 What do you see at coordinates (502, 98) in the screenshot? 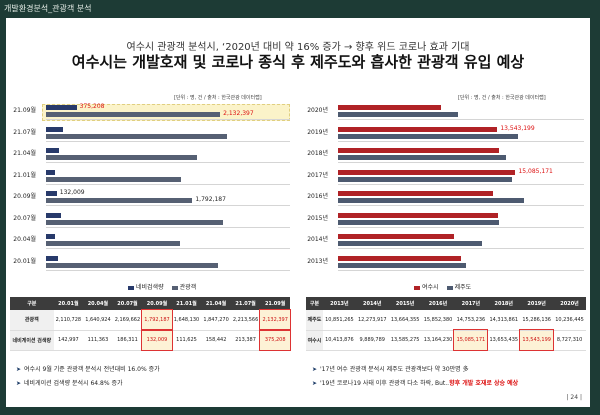
I see `unit-note-right: [단위 : 명, 건 / 출처 : 한국관광 데이터랩]` at bounding box center [502, 98].